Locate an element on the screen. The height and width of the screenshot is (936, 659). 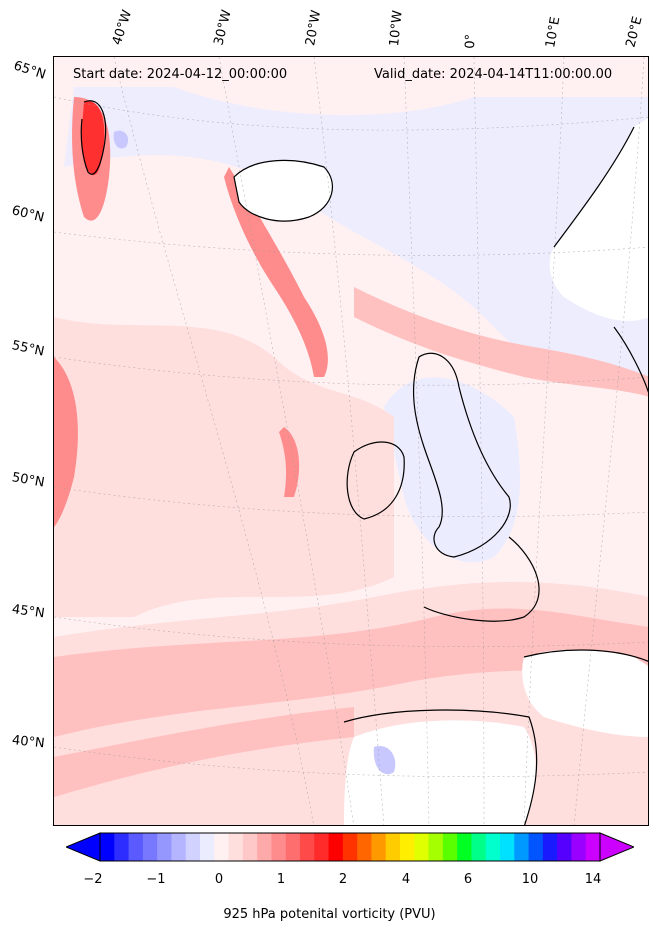
coast-africa is located at coordinates (585, 655).